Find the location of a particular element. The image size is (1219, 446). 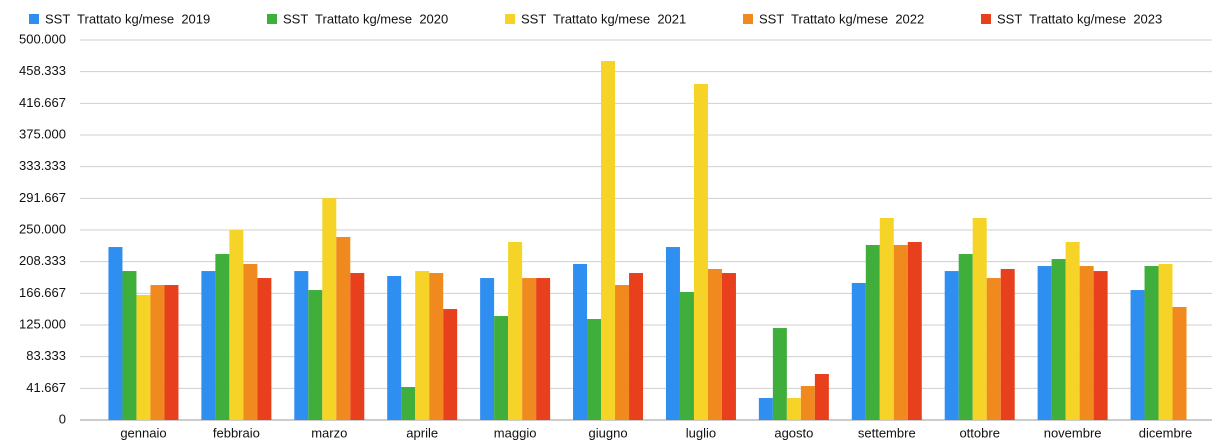

x-tick-label: settembre is located at coordinates (887, 432).